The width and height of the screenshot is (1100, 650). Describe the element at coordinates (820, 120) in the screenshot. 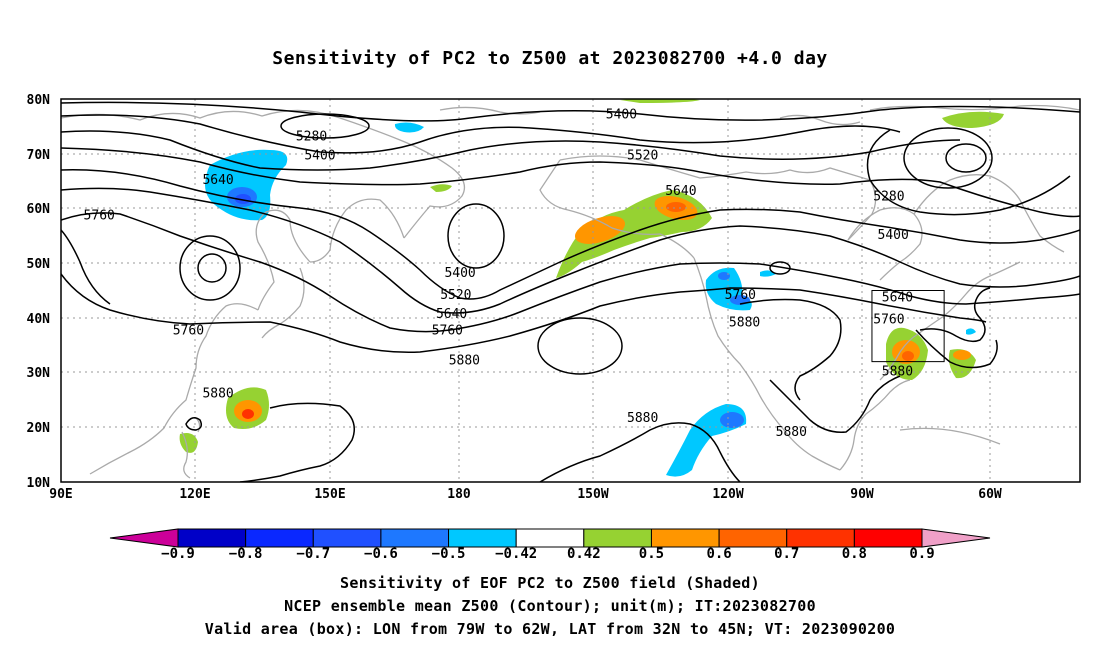

I see `coast-arctic-islands` at that location.